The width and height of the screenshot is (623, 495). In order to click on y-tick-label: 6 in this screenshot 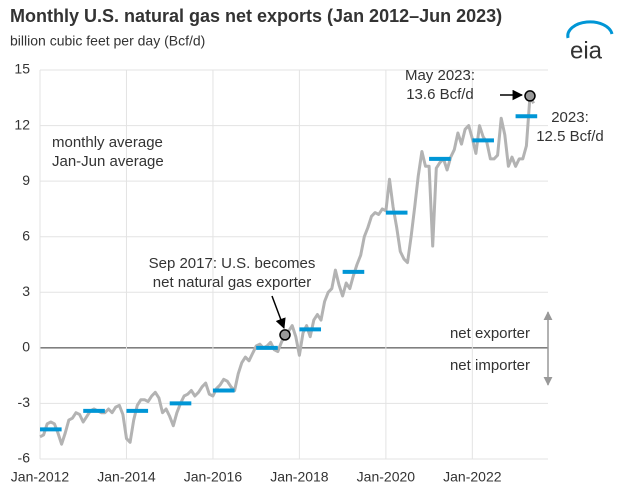, I will do `click(26, 235)`.